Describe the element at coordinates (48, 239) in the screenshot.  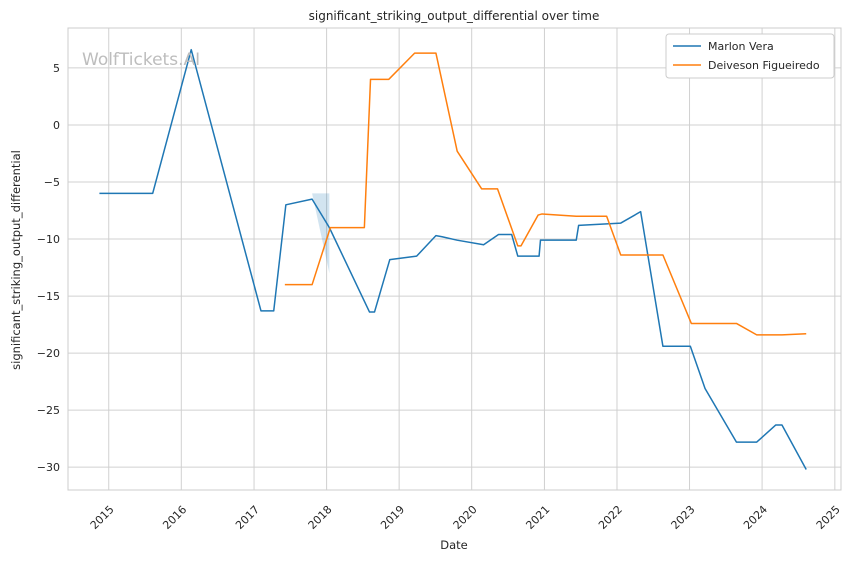
I see `y-tick-label: −10` at that location.